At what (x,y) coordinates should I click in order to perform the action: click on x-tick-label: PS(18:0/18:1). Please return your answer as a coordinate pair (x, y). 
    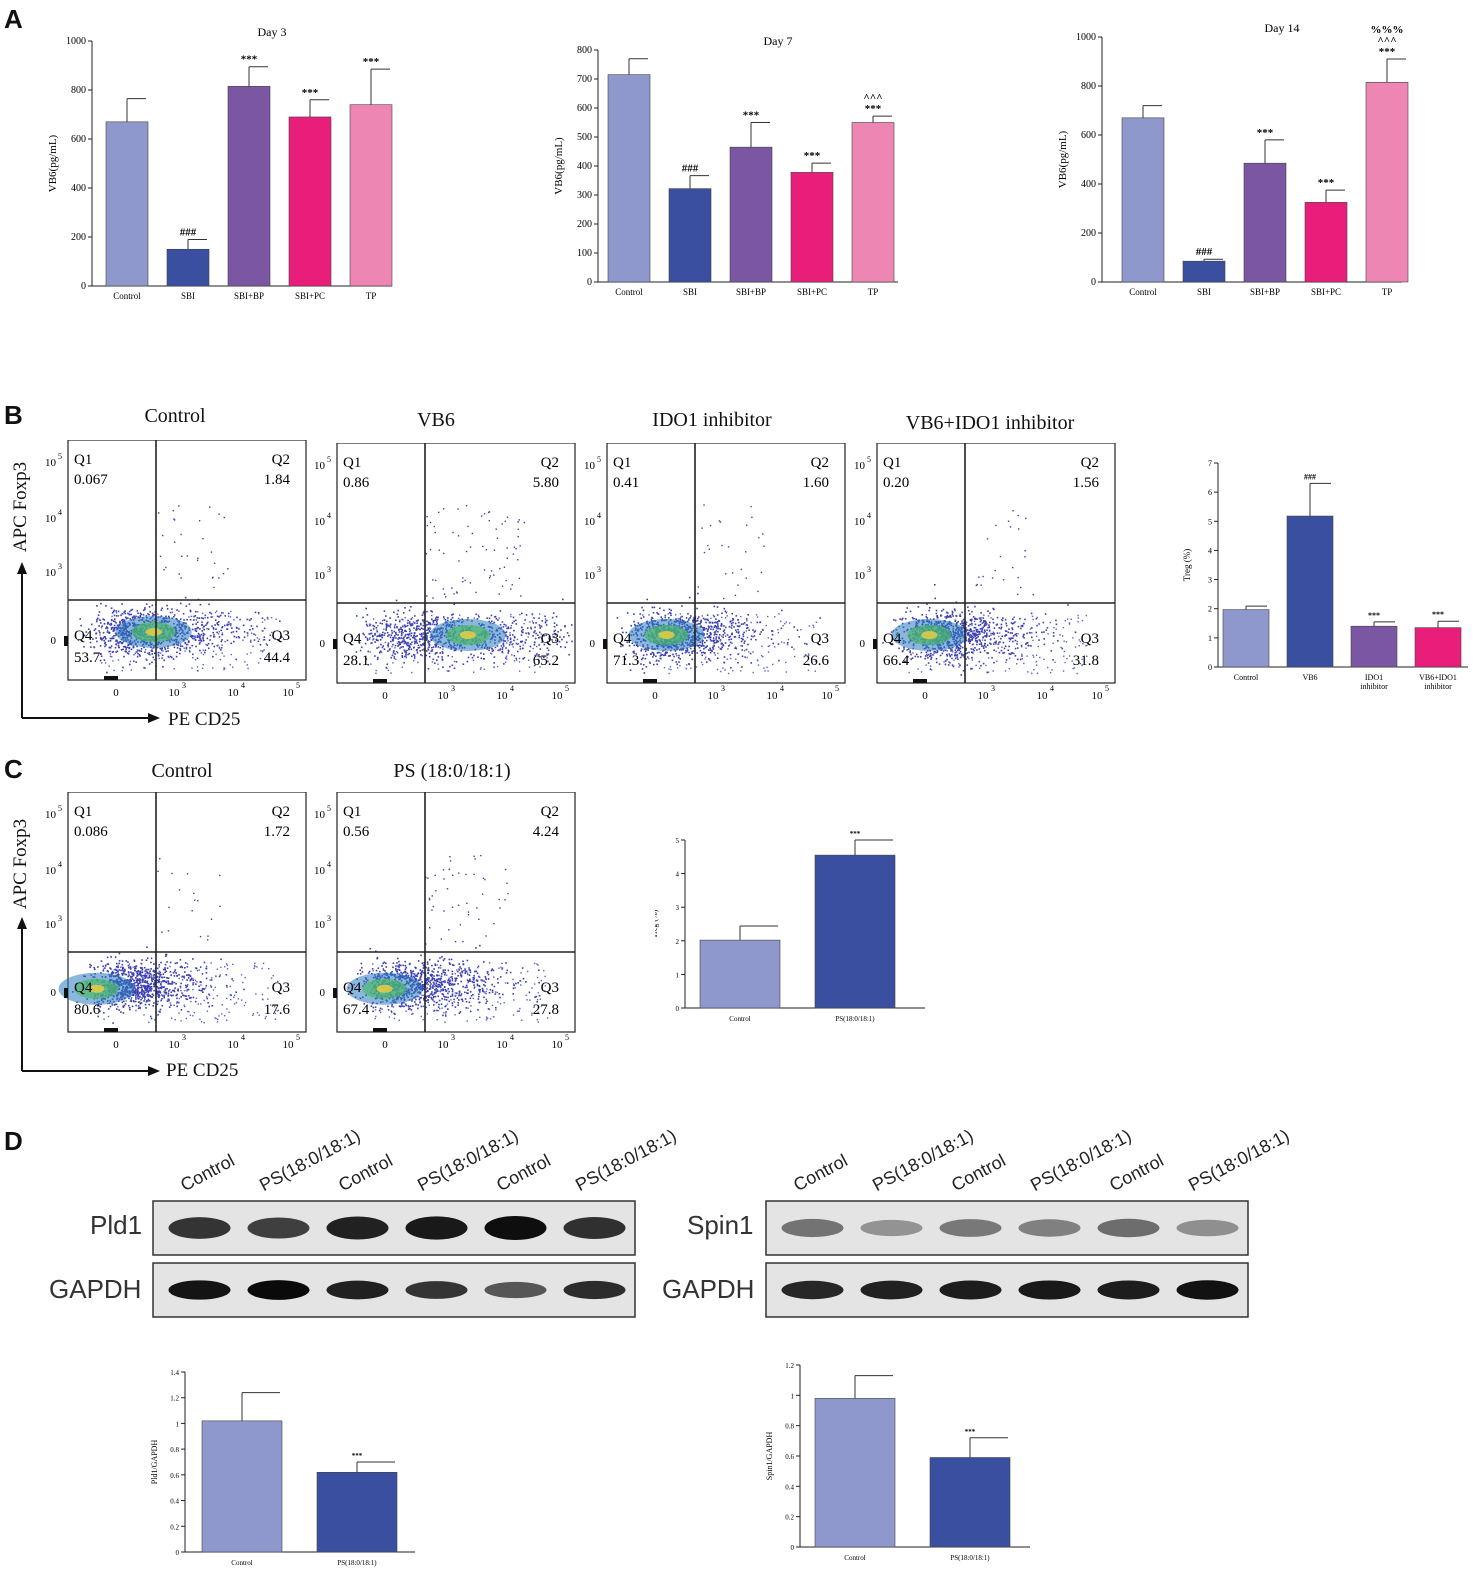
    Looking at the image, I should click on (855, 1019).